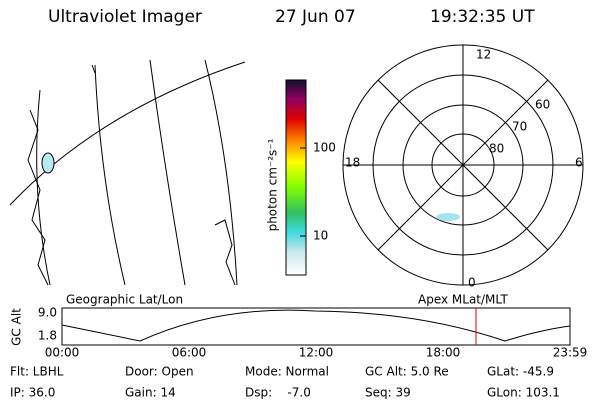 The height and width of the screenshot is (400, 600). Describe the element at coordinates (520, 372) in the screenshot. I see `status-field: GLat: -45.9` at that location.